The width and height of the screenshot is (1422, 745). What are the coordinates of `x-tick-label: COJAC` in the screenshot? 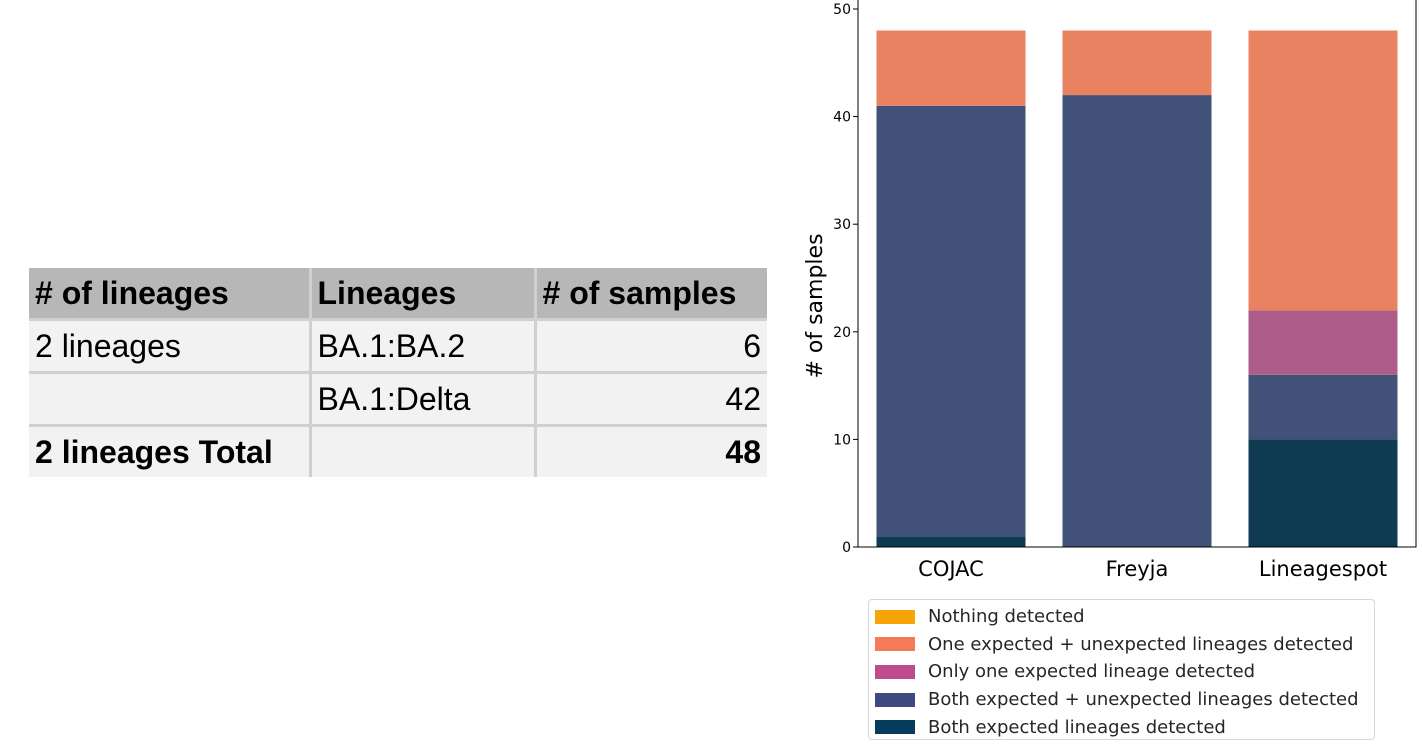 It's located at (951, 569).